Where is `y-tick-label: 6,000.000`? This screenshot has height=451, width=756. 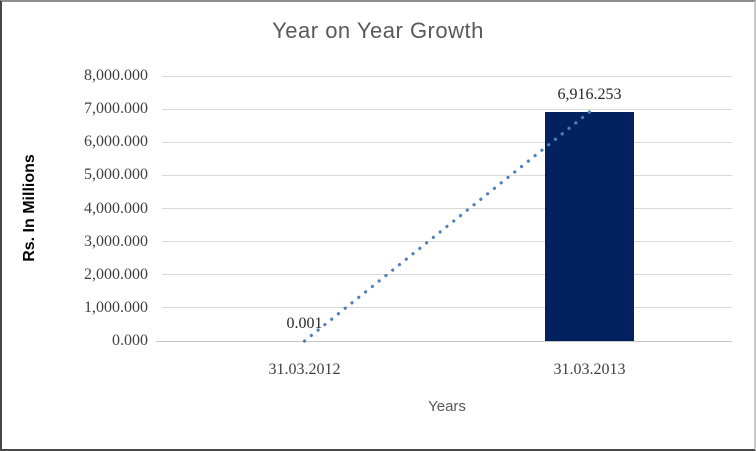
y-tick-label: 6,000.000 is located at coordinates (116, 142).